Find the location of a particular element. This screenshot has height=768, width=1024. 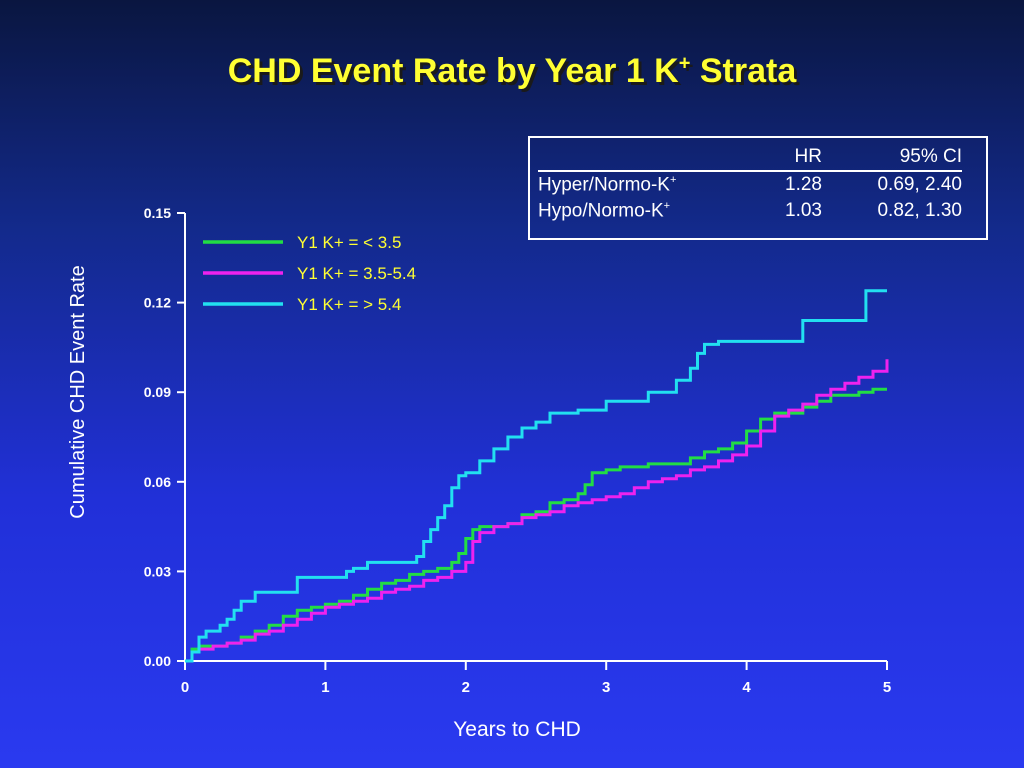

title-superscript: + is located at coordinates (684, 63).